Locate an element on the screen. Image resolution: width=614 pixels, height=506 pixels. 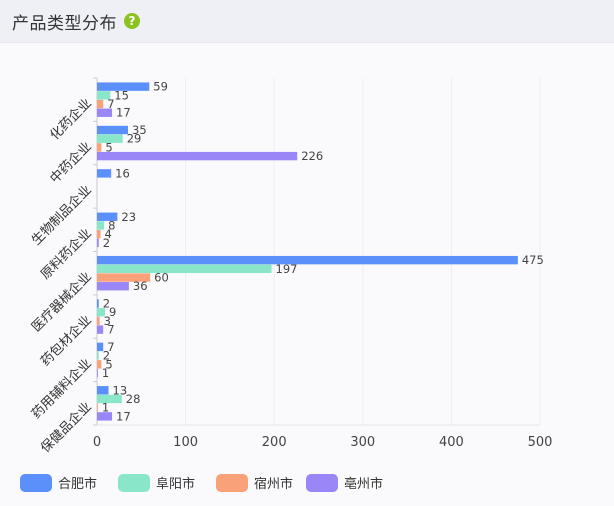
data-label: 16 is located at coordinates (122, 173).